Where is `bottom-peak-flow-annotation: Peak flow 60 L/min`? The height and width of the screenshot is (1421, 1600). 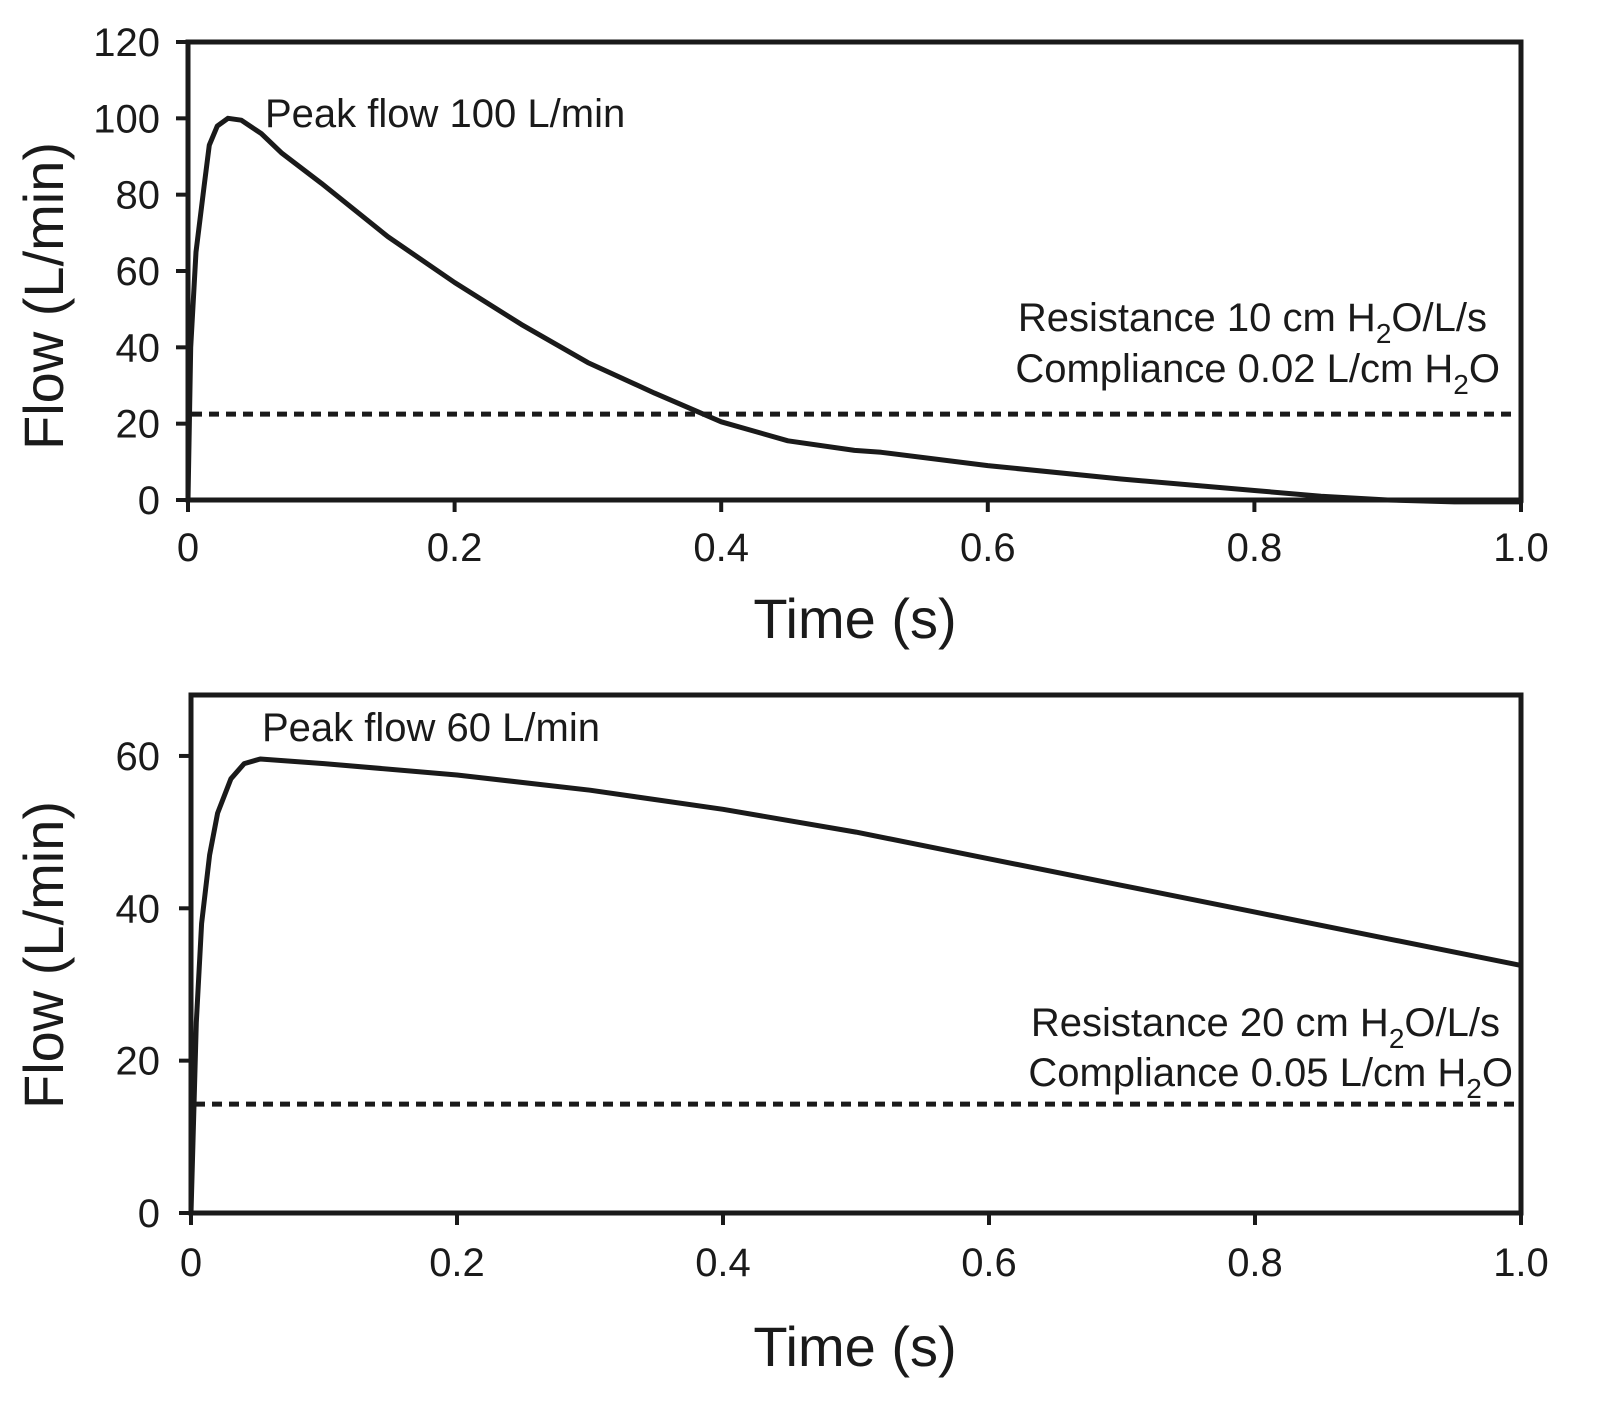
bottom-peak-flow-annotation: Peak flow 60 L/min is located at coordinates (431, 728).